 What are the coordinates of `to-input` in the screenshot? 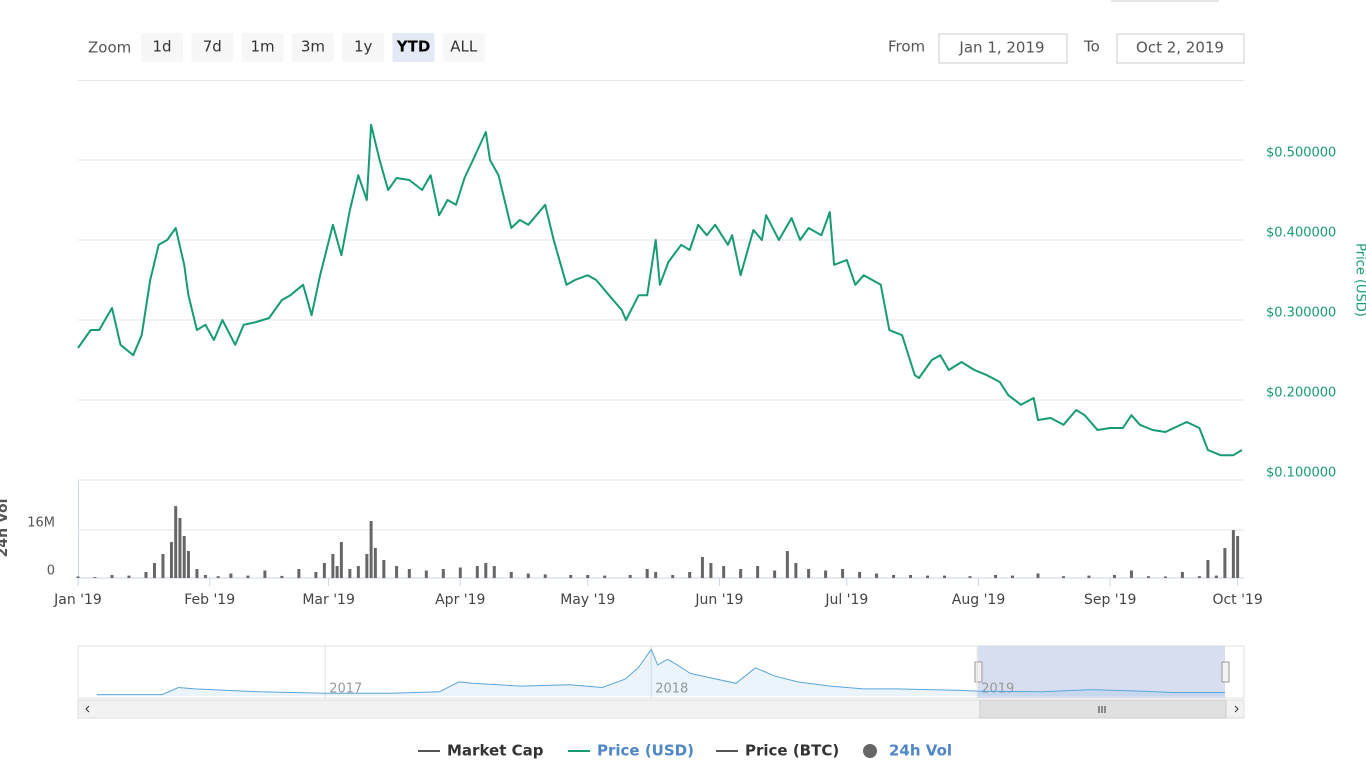 It's located at (1180, 48).